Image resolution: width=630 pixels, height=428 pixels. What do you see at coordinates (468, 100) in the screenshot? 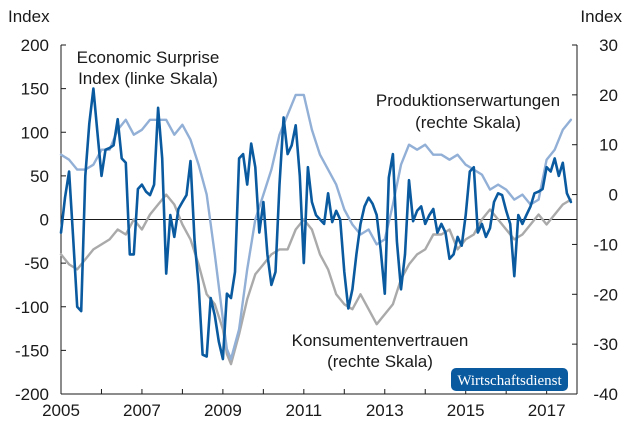
I see `produktion-annotation-line1: Produktionserwartungen` at bounding box center [468, 100].